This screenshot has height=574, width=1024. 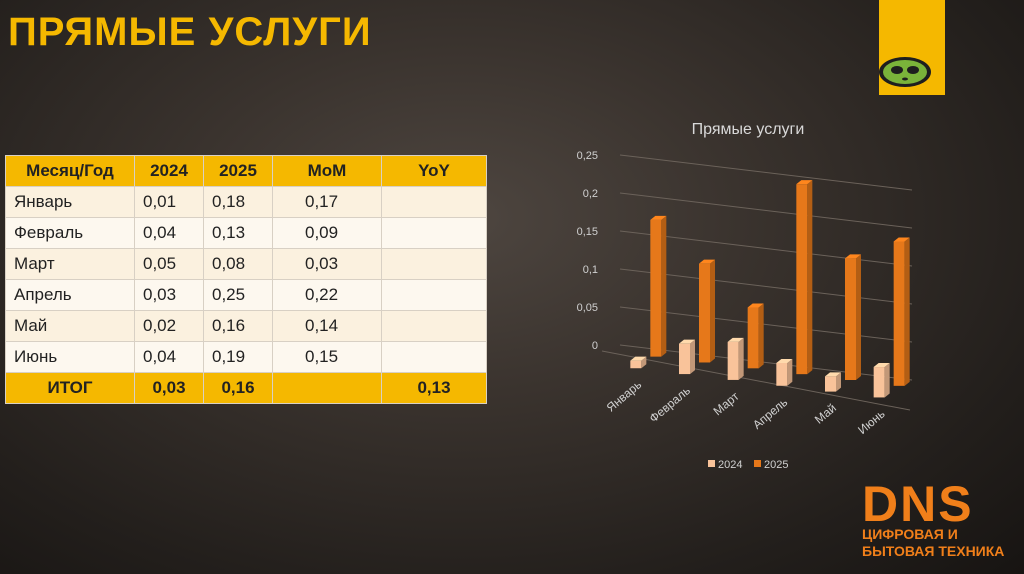 I want to click on header-mom: MoM, so click(x=327, y=171).